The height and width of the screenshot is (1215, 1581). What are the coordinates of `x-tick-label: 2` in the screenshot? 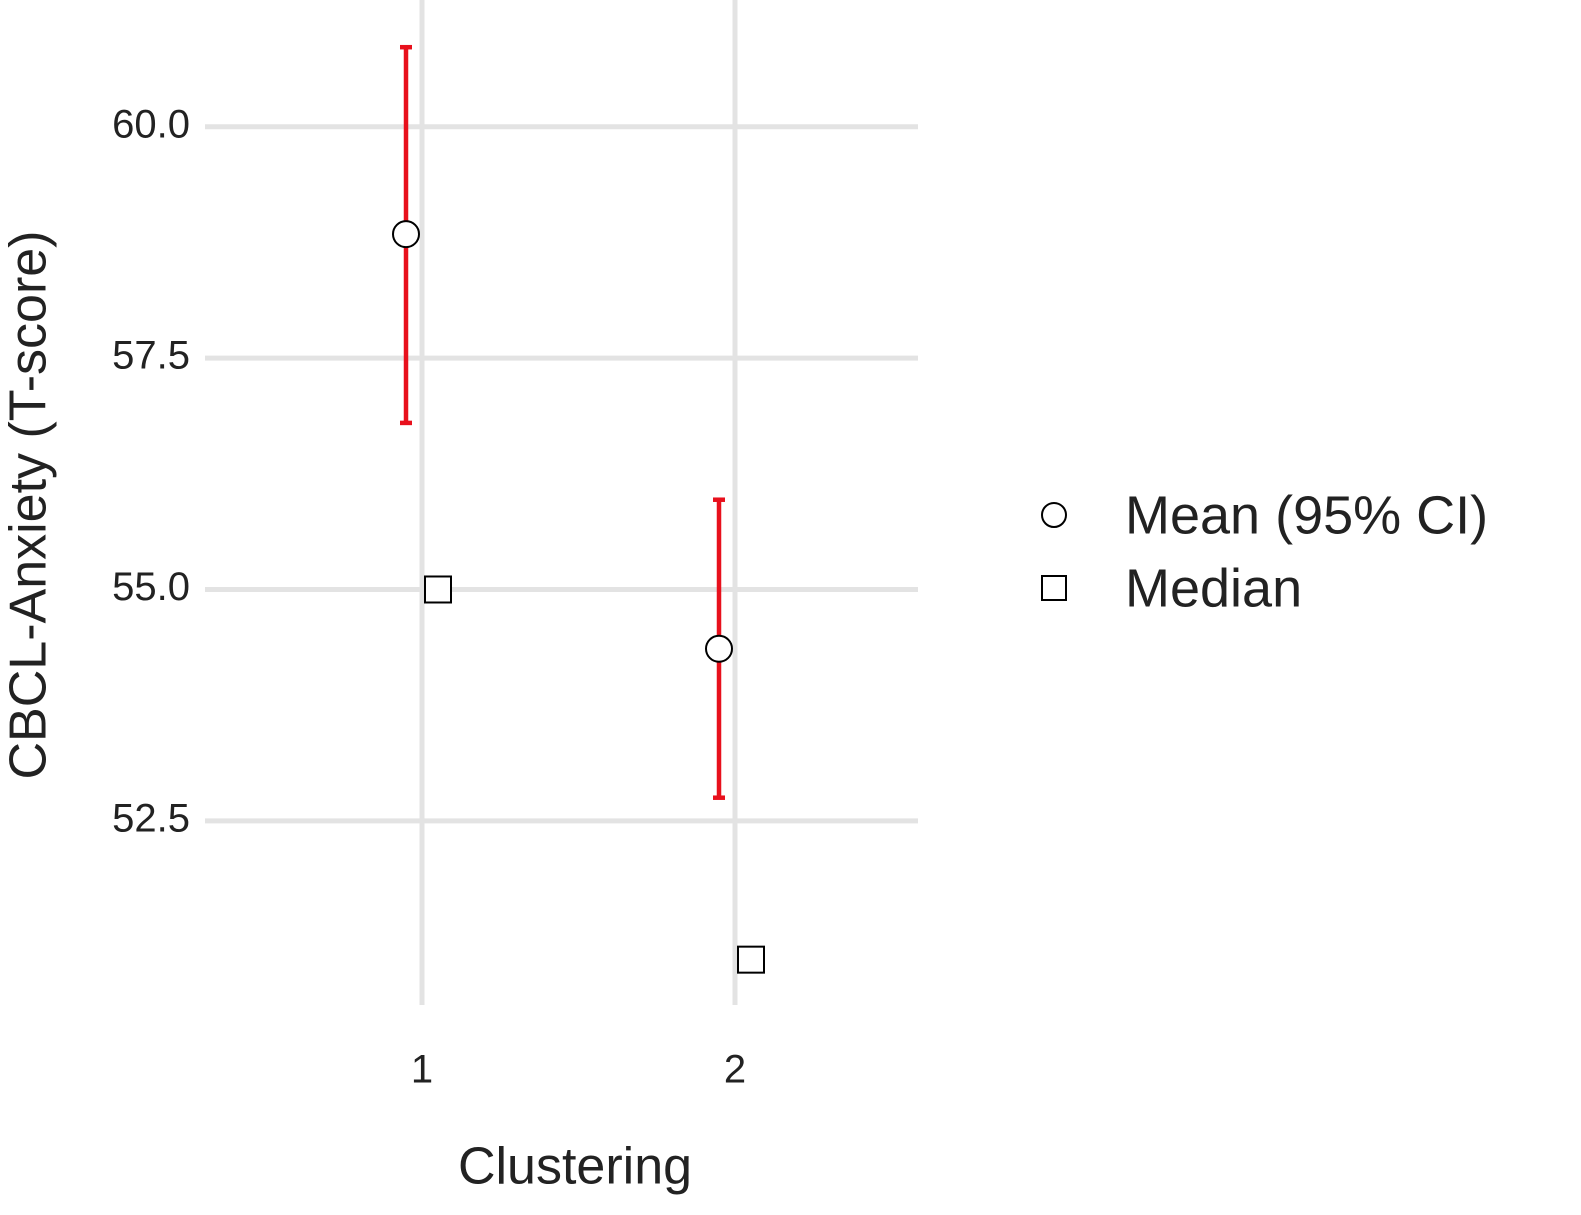 It's located at (735, 1070).